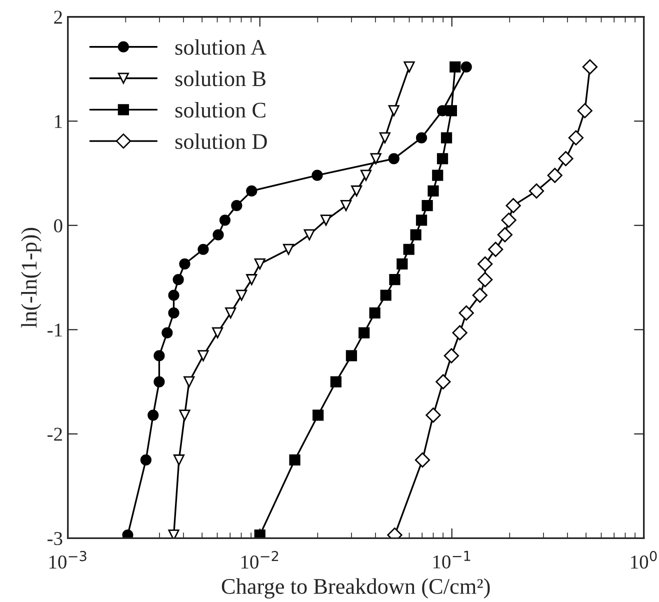 The height and width of the screenshot is (602, 659). Describe the element at coordinates (55, 330) in the screenshot. I see `y-tick-label: -1` at that location.